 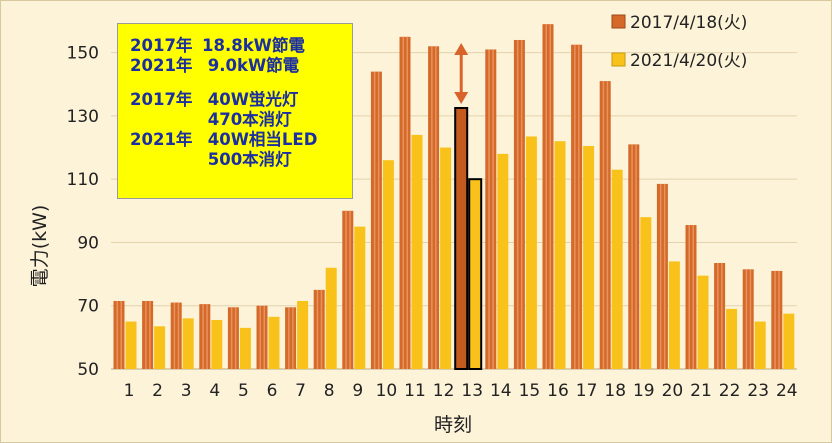 What do you see at coordinates (461, 238) in the screenshot?
I see `bar-2017-h13` at bounding box center [461, 238].